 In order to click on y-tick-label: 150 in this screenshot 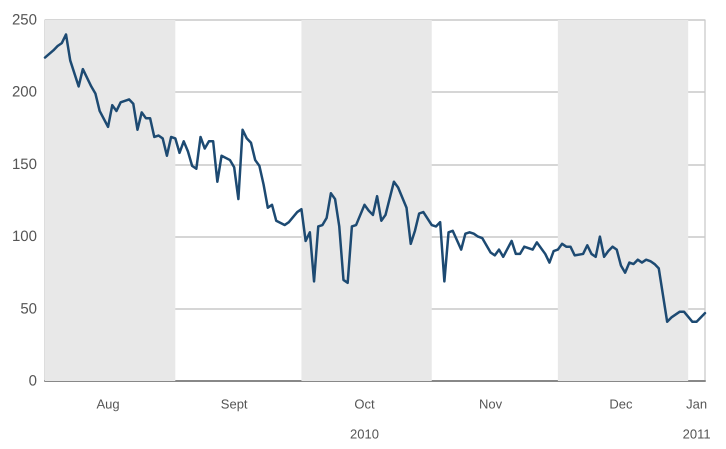, I will do `click(24, 164)`.